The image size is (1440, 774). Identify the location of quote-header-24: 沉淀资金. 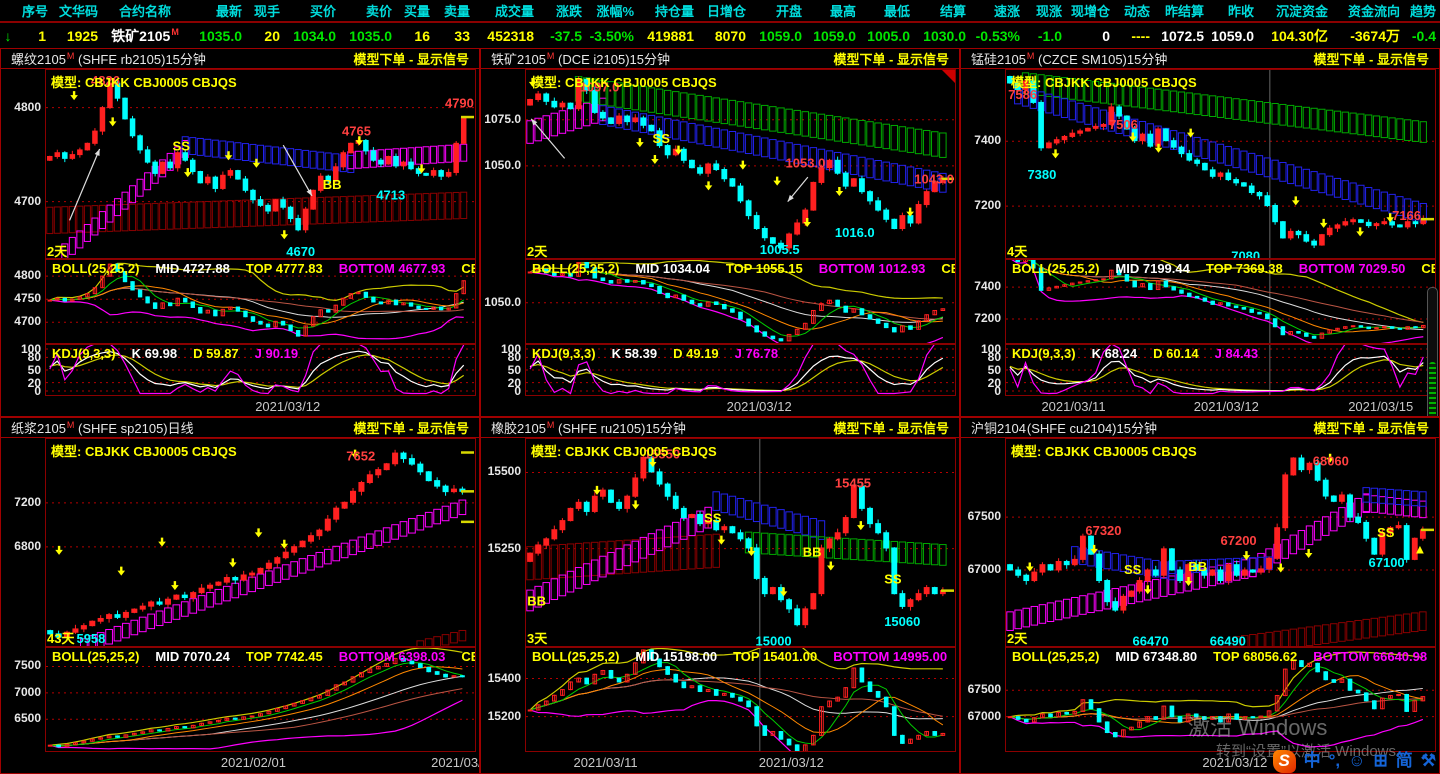
(1301, 11).